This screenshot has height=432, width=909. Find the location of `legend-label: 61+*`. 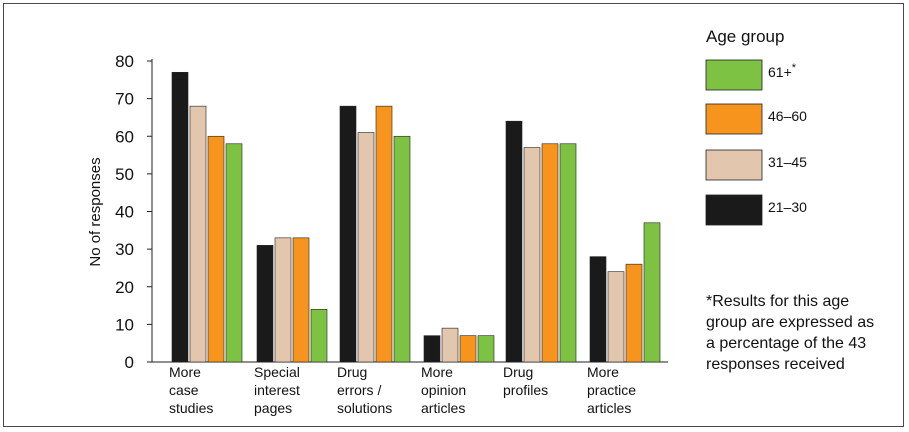

legend-label: 61+* is located at coordinates (782, 71).